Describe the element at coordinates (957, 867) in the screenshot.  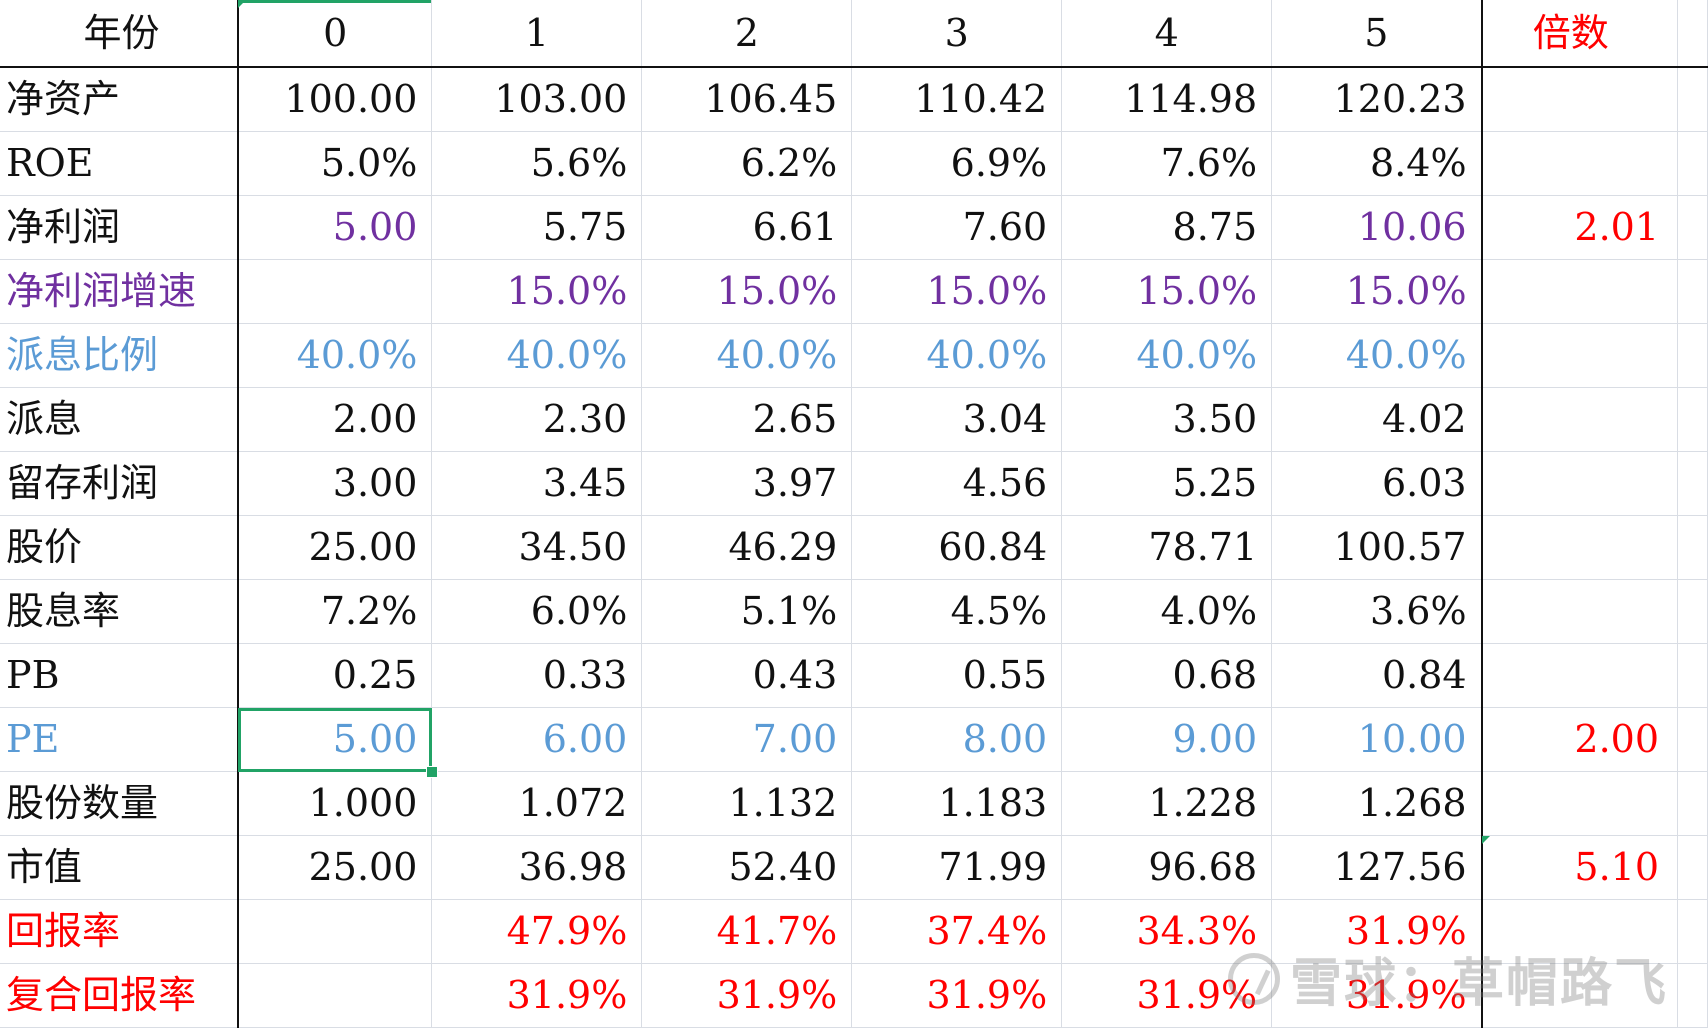
I see `table-cell: 71.99` at that location.